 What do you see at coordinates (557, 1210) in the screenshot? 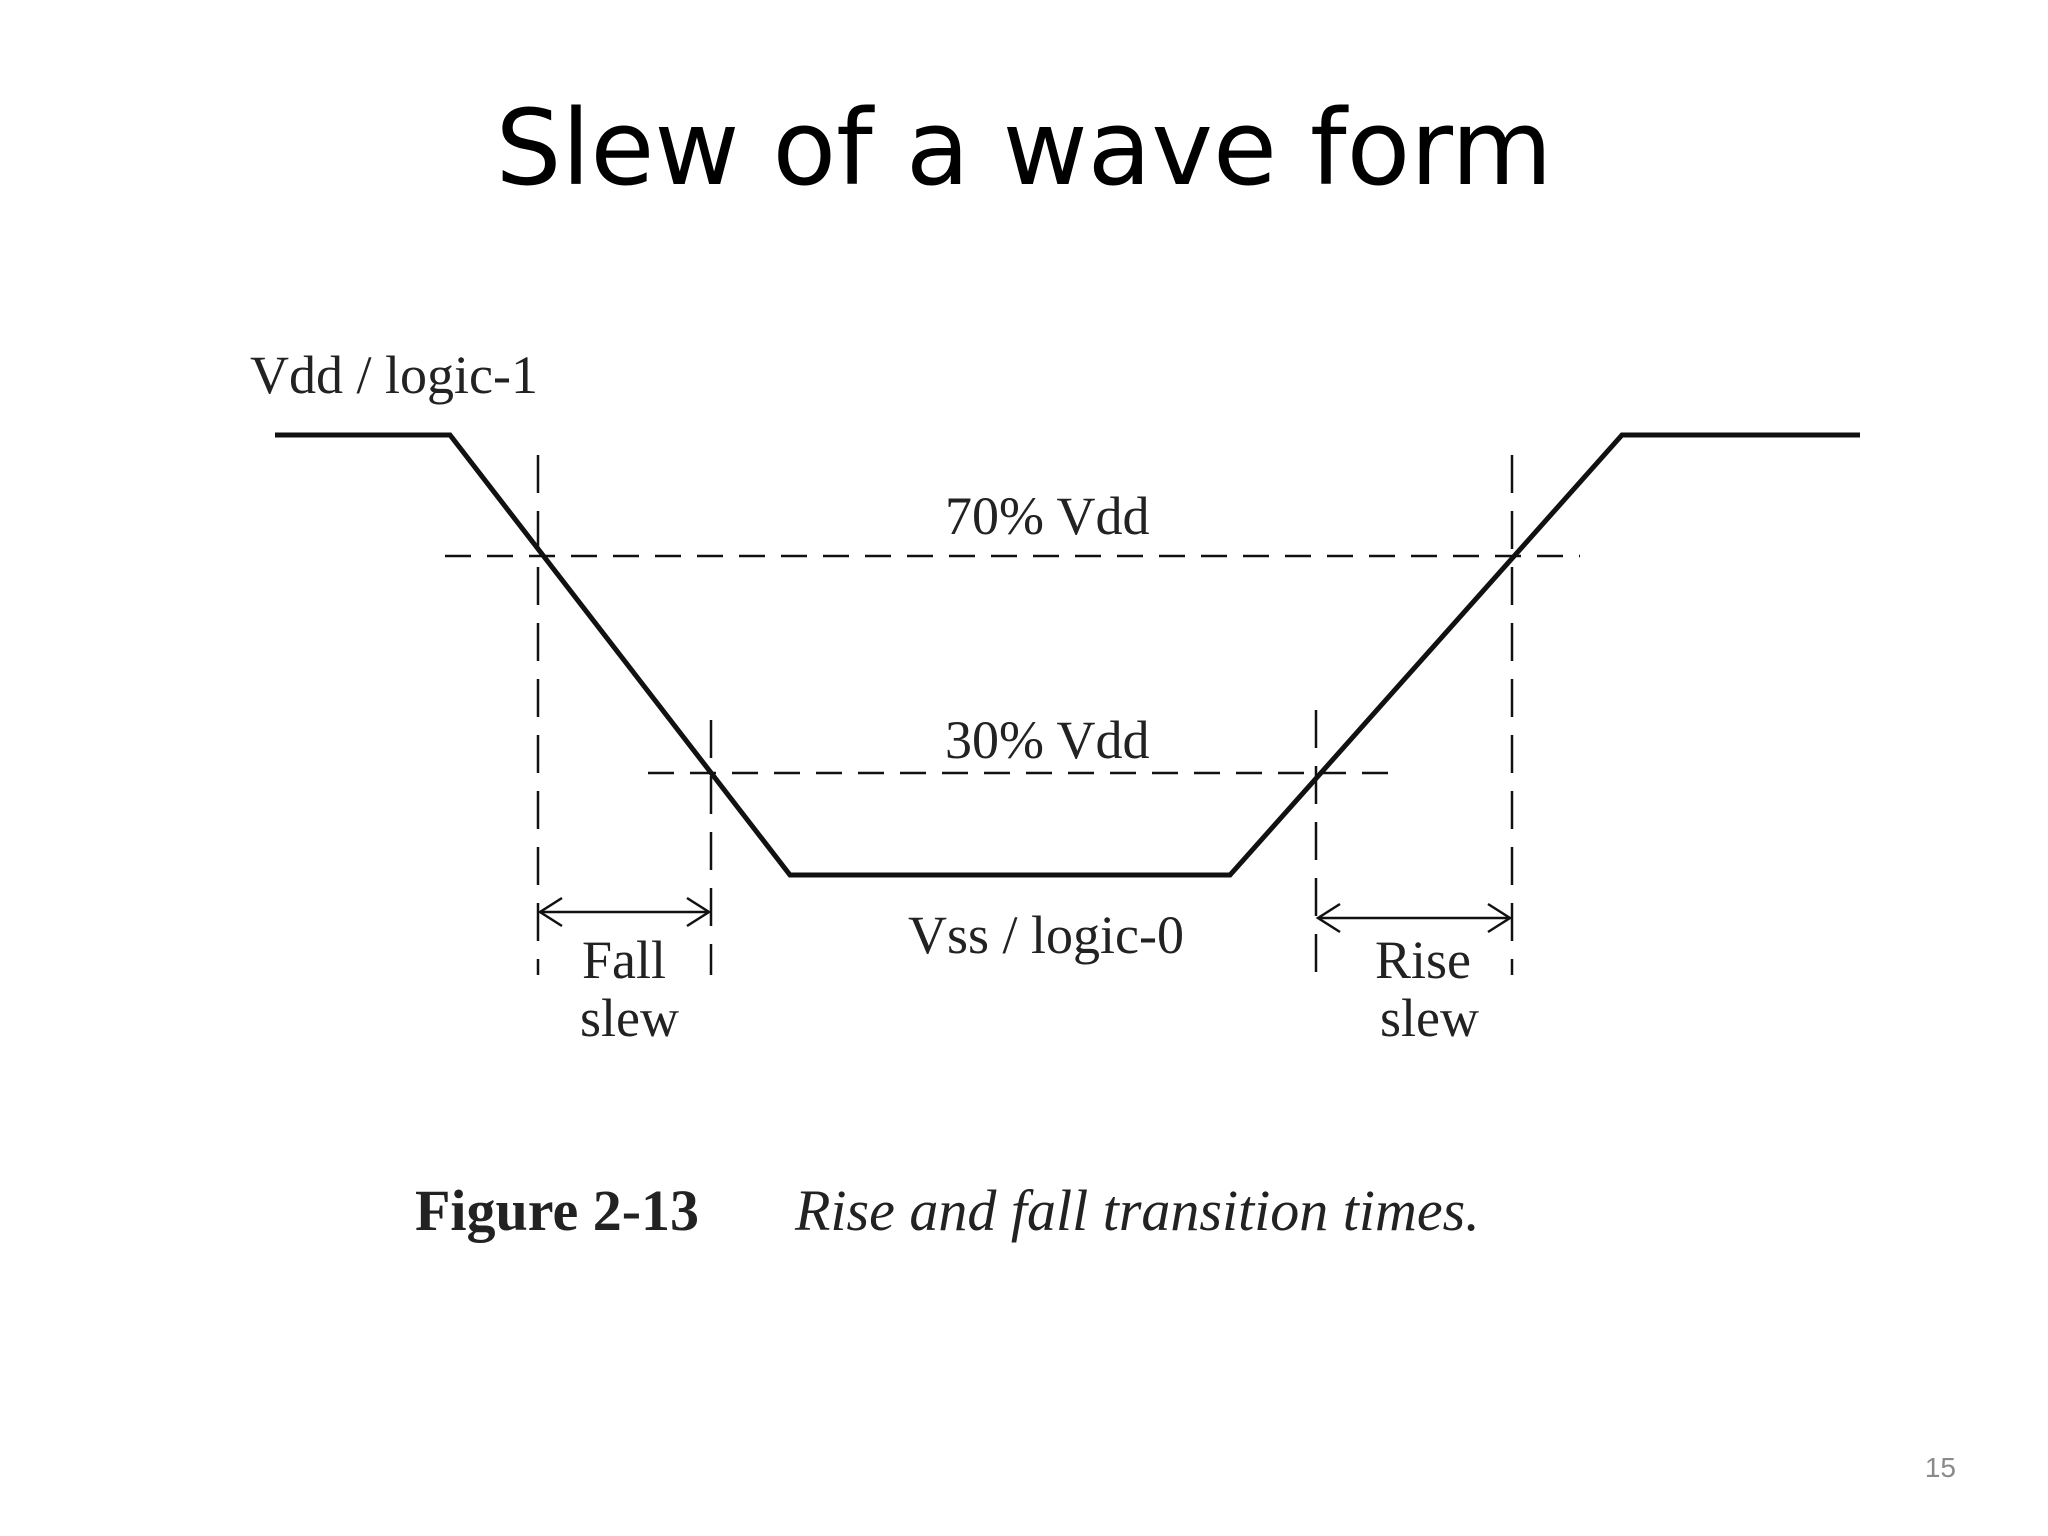
I see `figure-number: Figure 2-13` at bounding box center [557, 1210].